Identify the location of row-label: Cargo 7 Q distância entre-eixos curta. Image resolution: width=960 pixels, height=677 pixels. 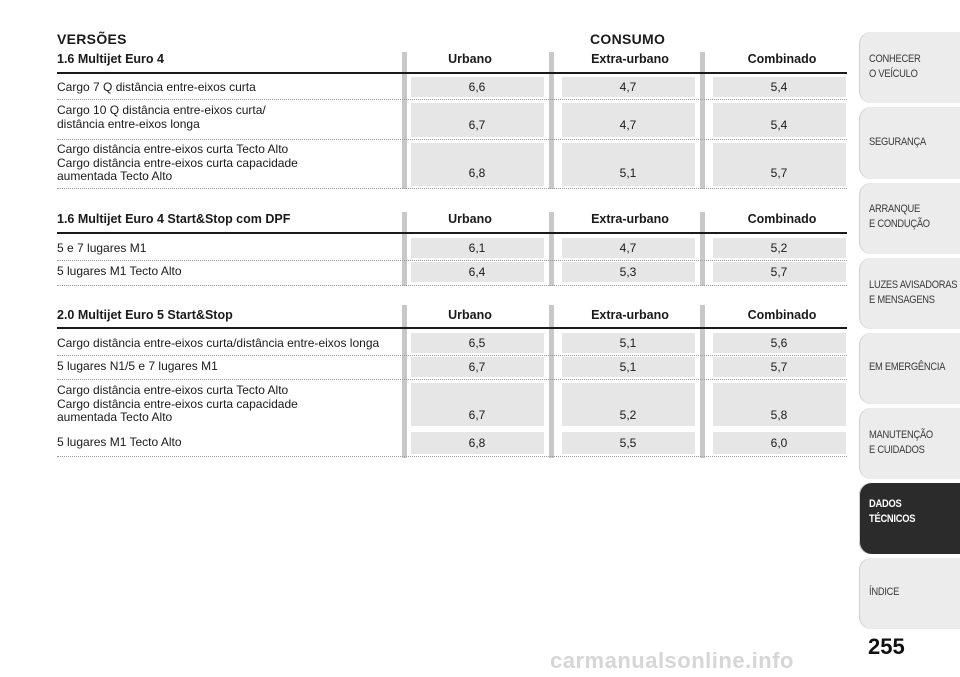
(156, 87).